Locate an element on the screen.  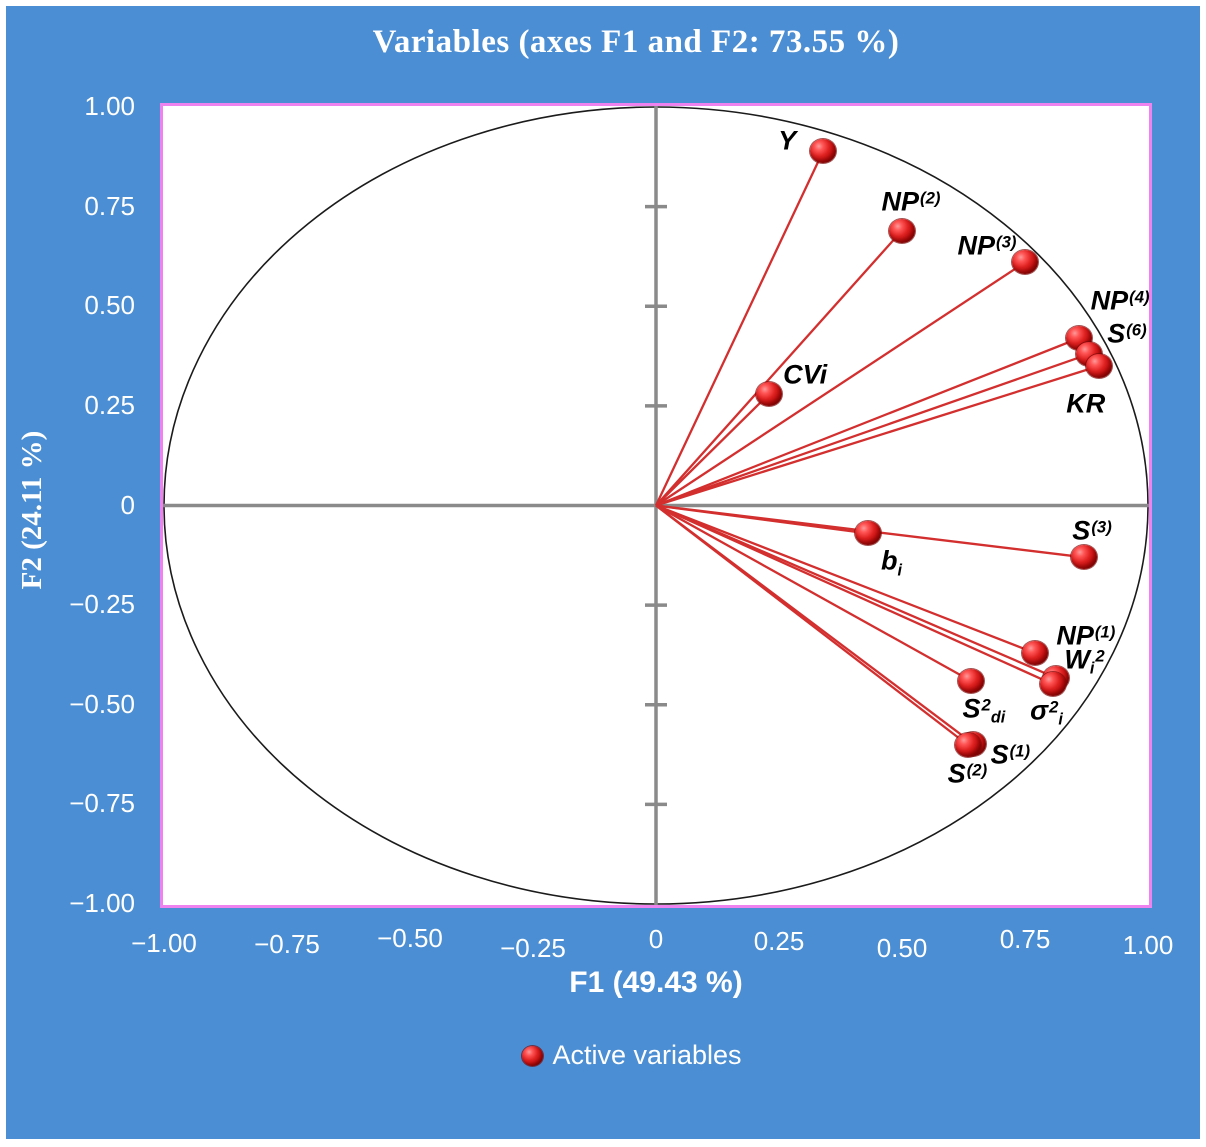
label-text: KR is located at coordinates (1086, 403).